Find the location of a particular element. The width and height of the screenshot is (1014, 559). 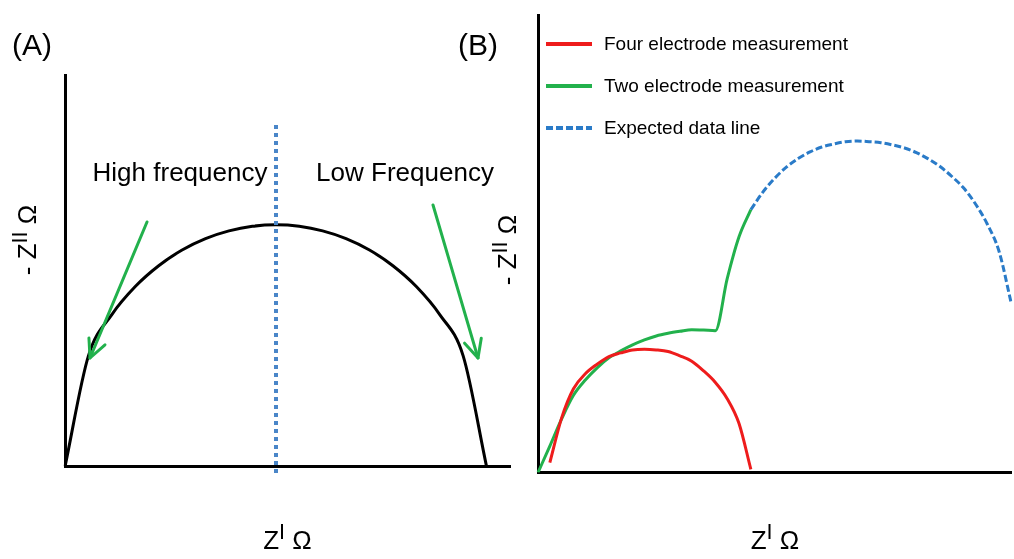

legend-label: Four electrode measurement is located at coordinates (726, 44).